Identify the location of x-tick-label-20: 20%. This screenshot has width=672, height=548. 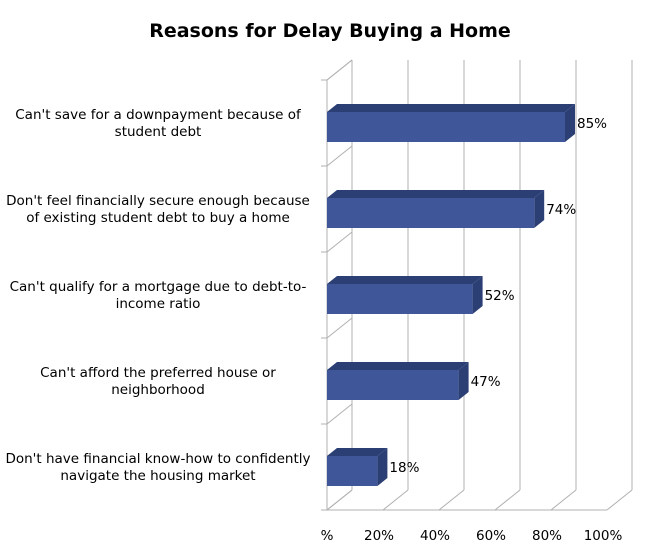
(379, 536).